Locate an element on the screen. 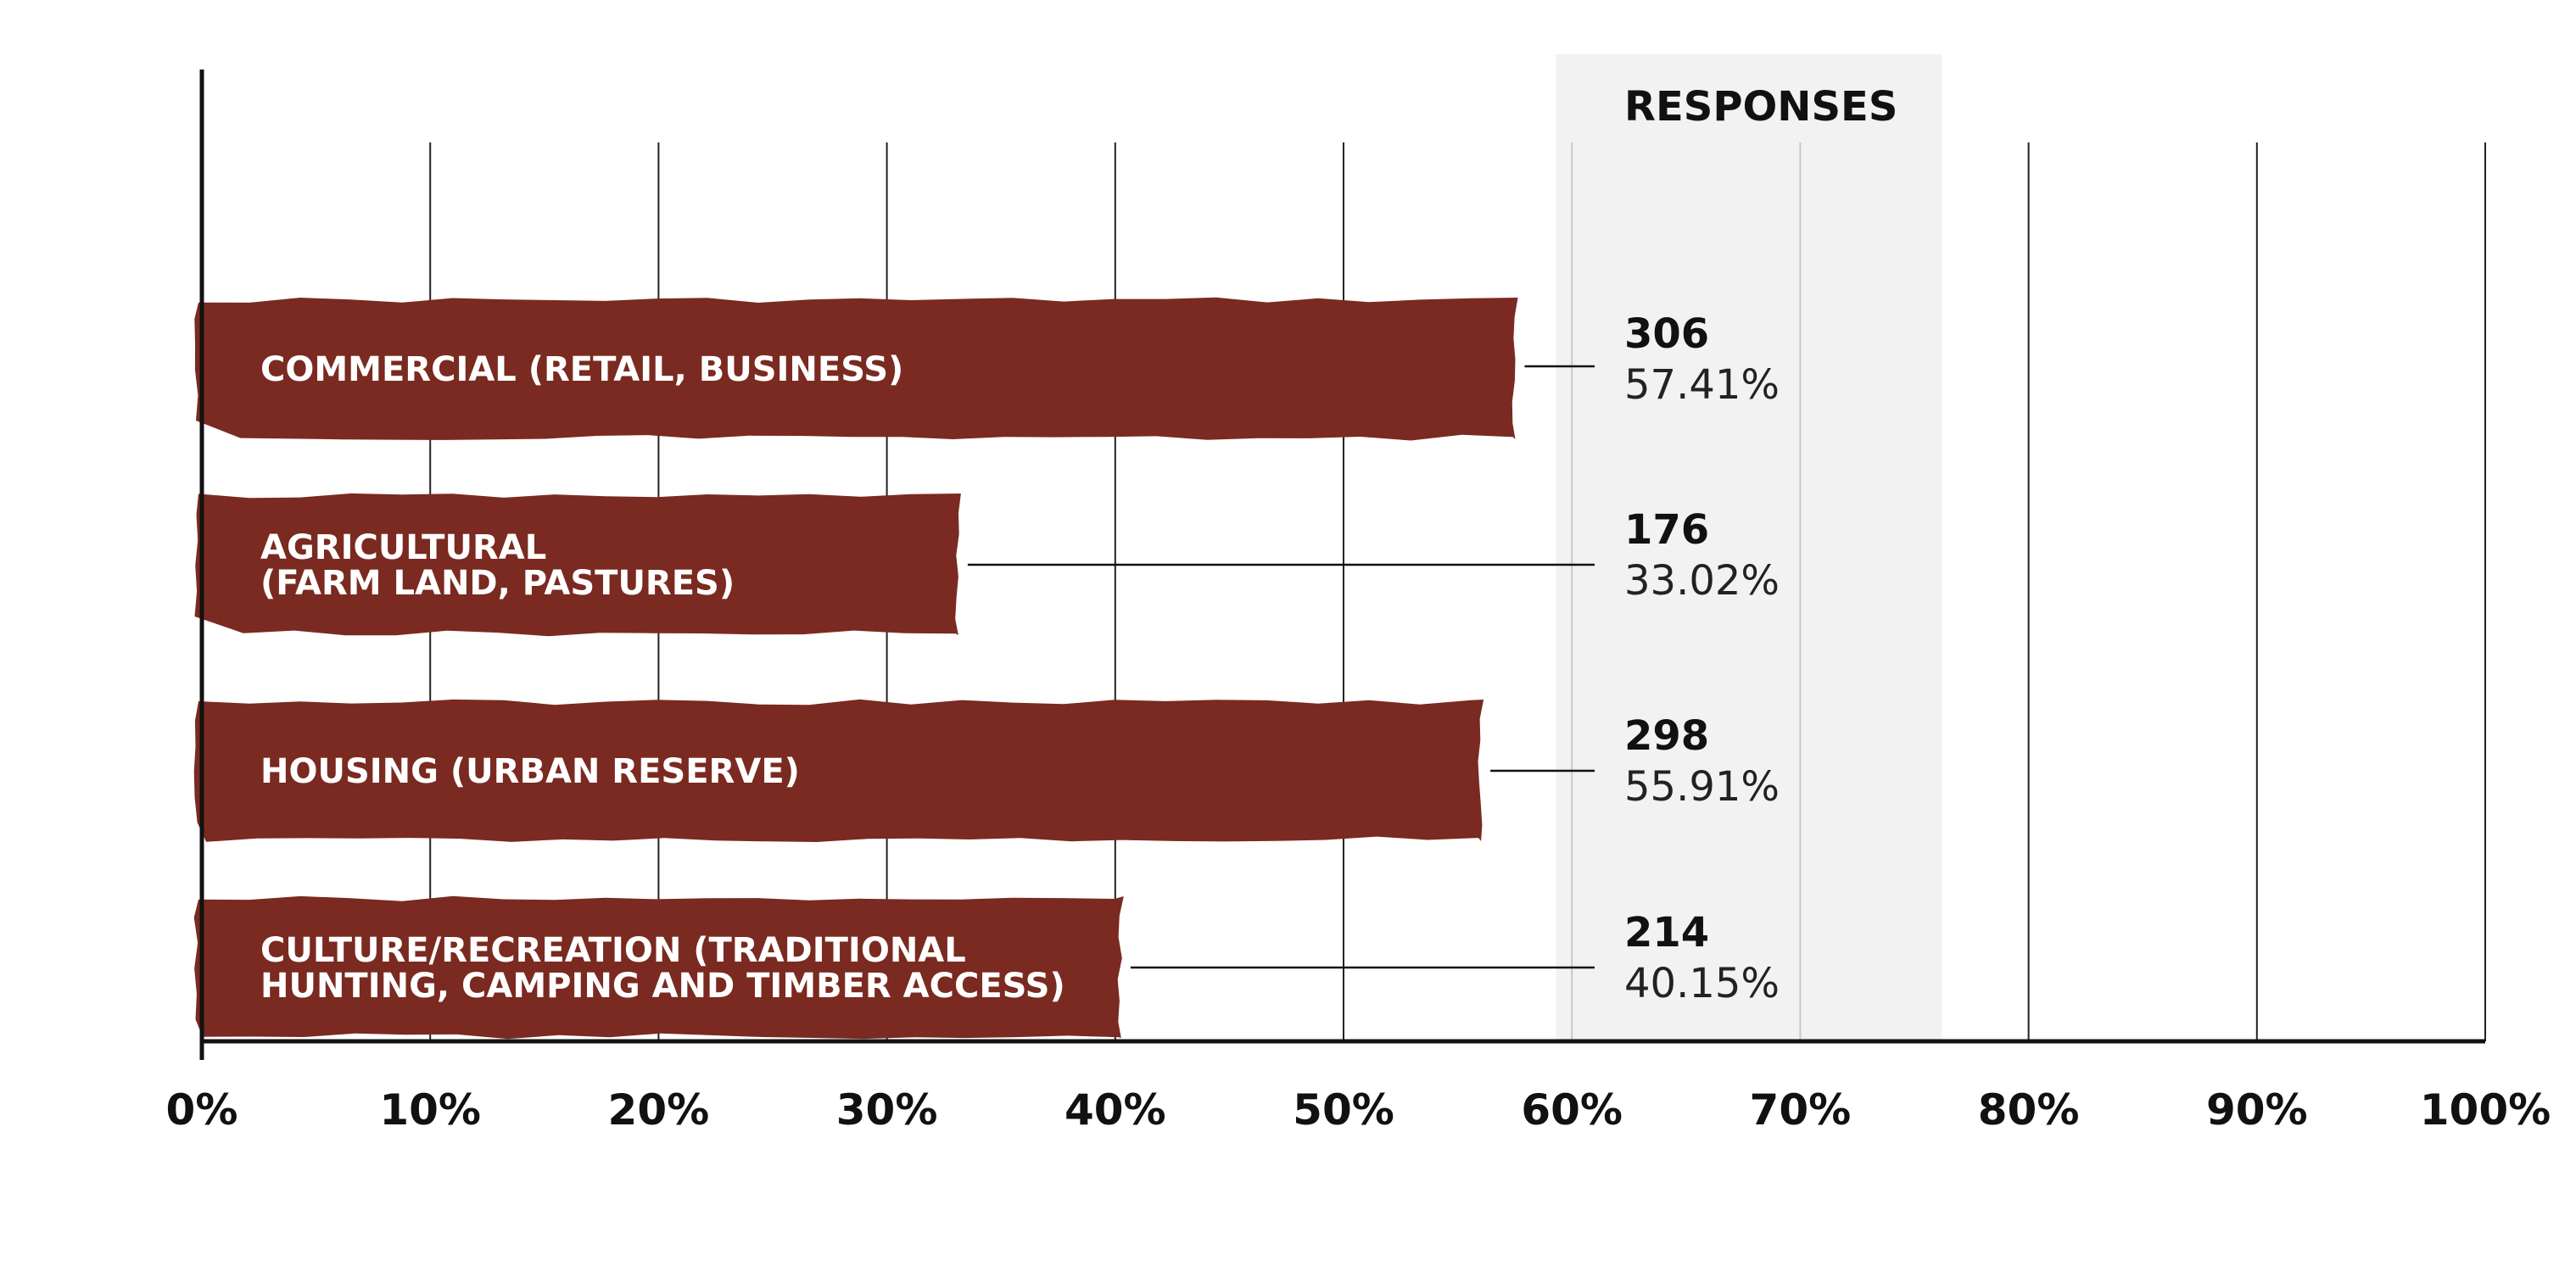 The image size is (2576, 1266). x-tick-label-70: 70% is located at coordinates (1801, 1110).